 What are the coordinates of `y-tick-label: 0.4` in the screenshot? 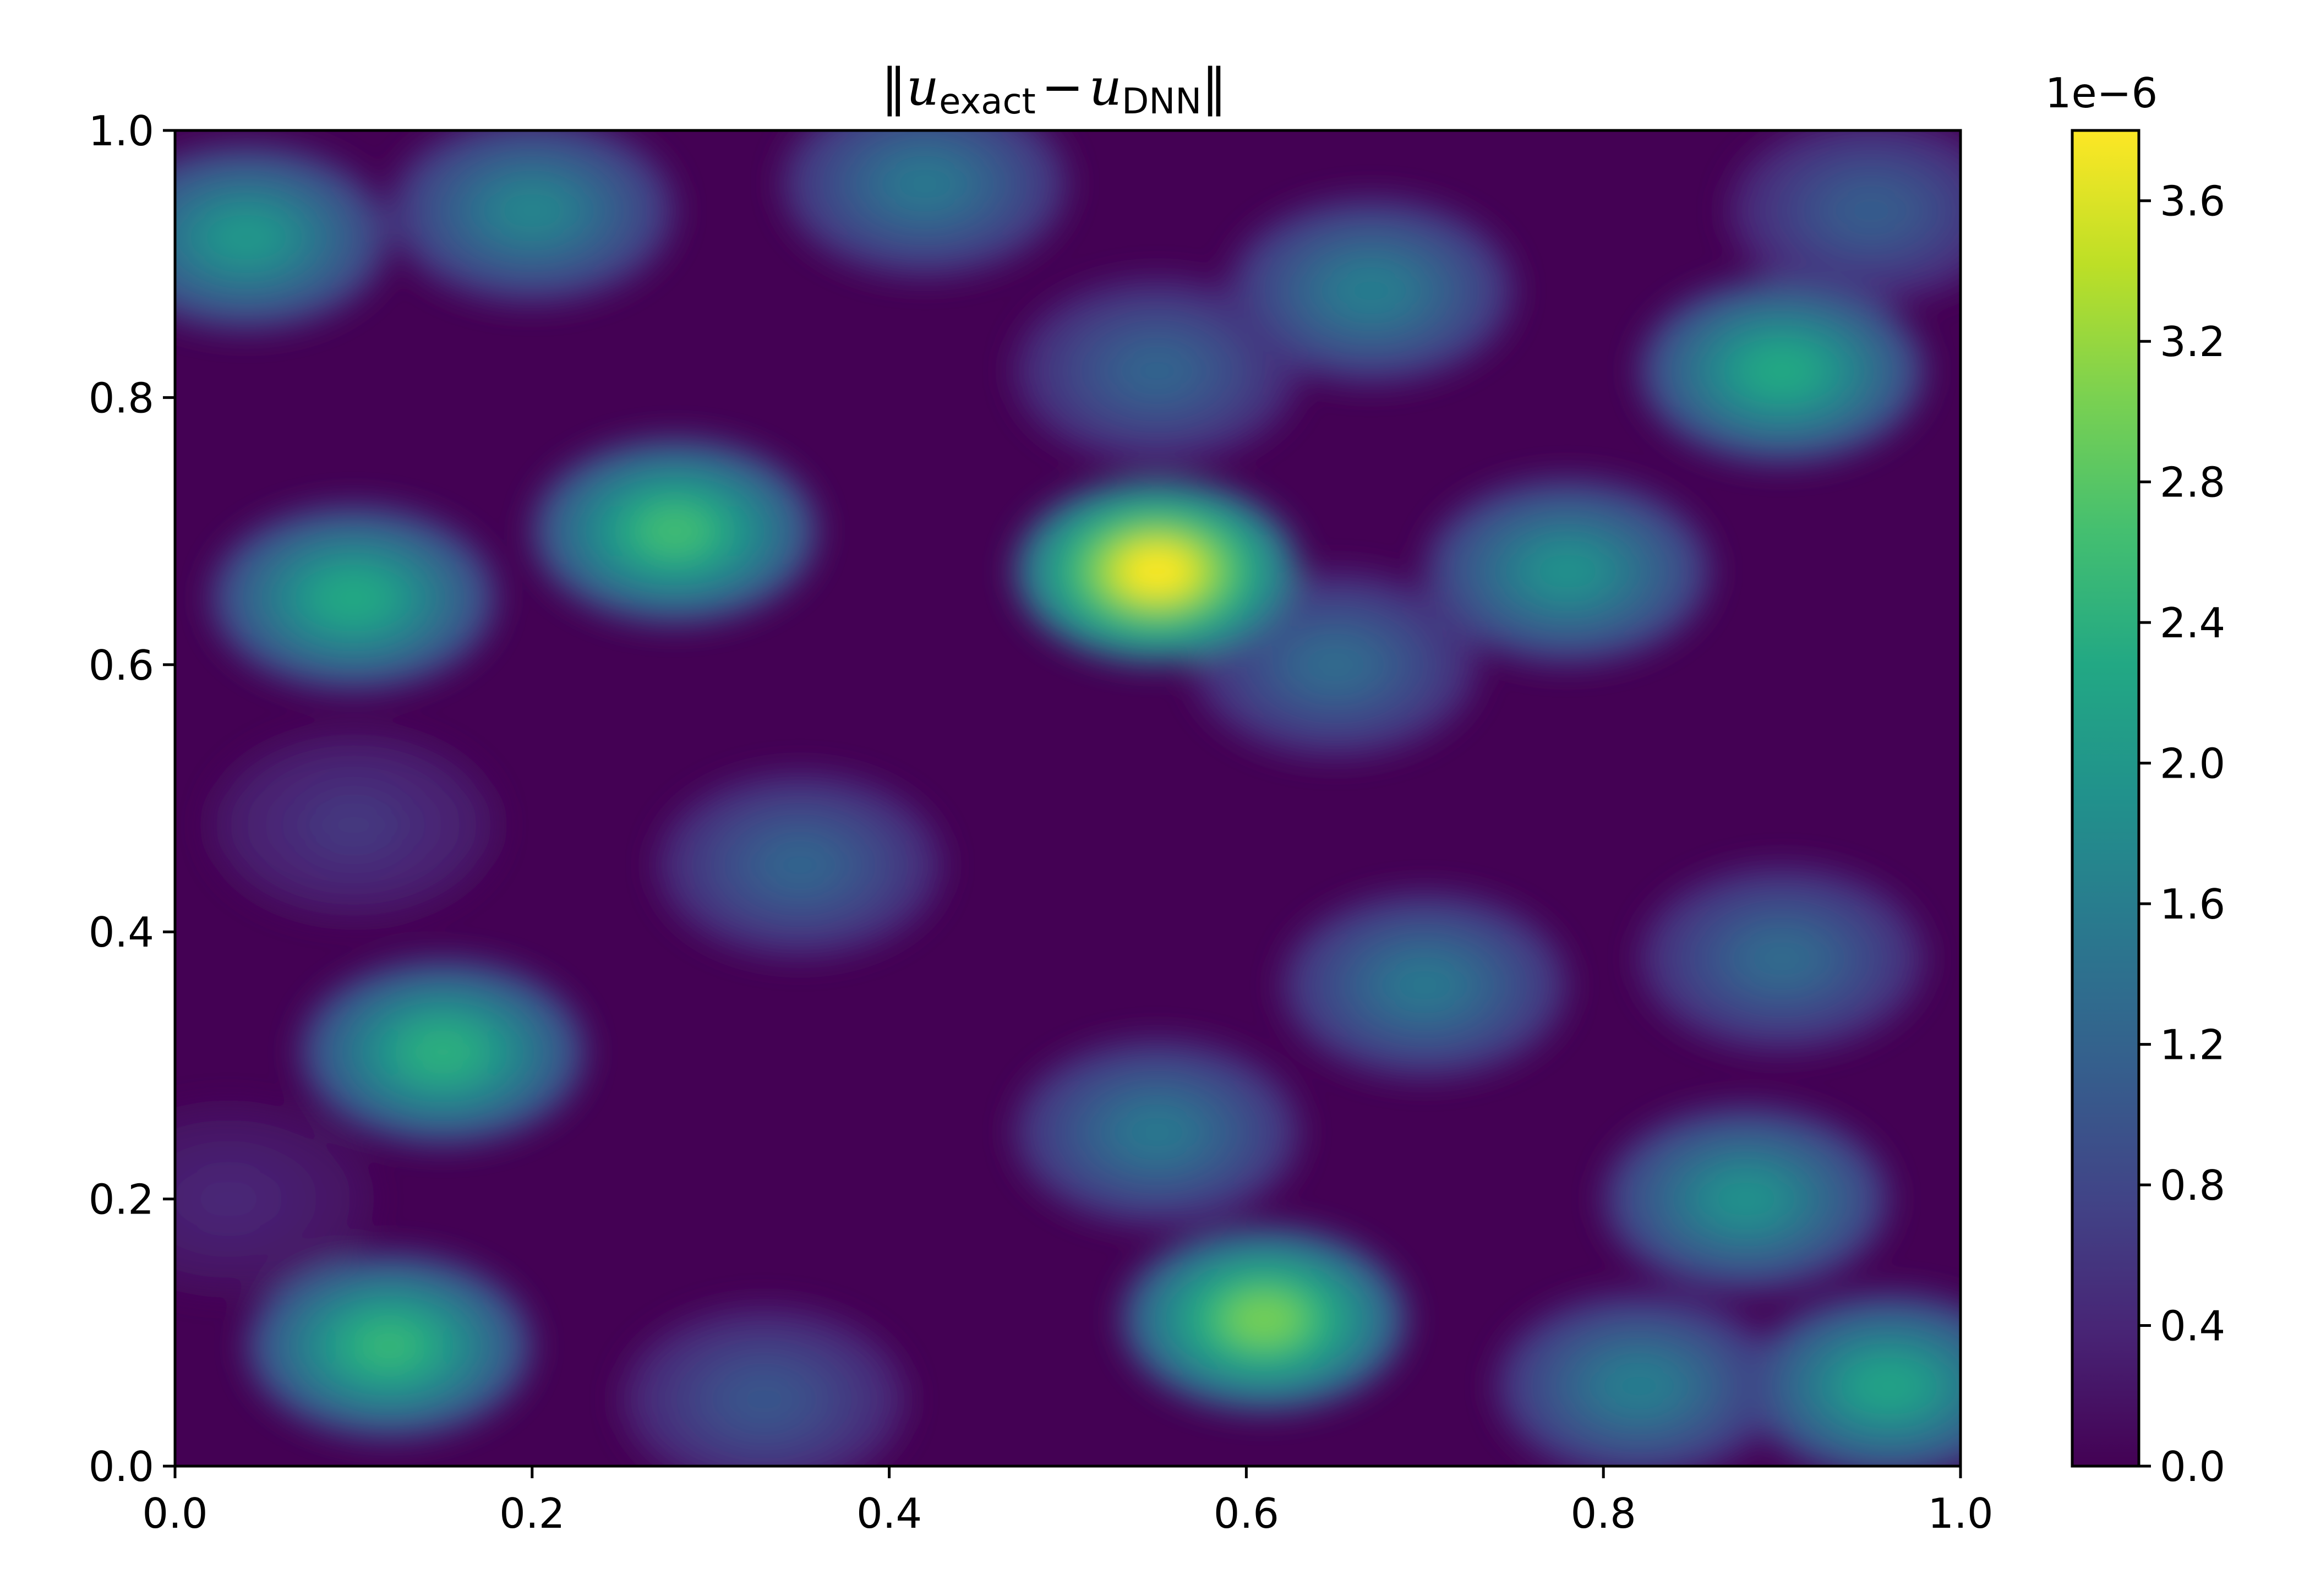 It's located at (121, 932).